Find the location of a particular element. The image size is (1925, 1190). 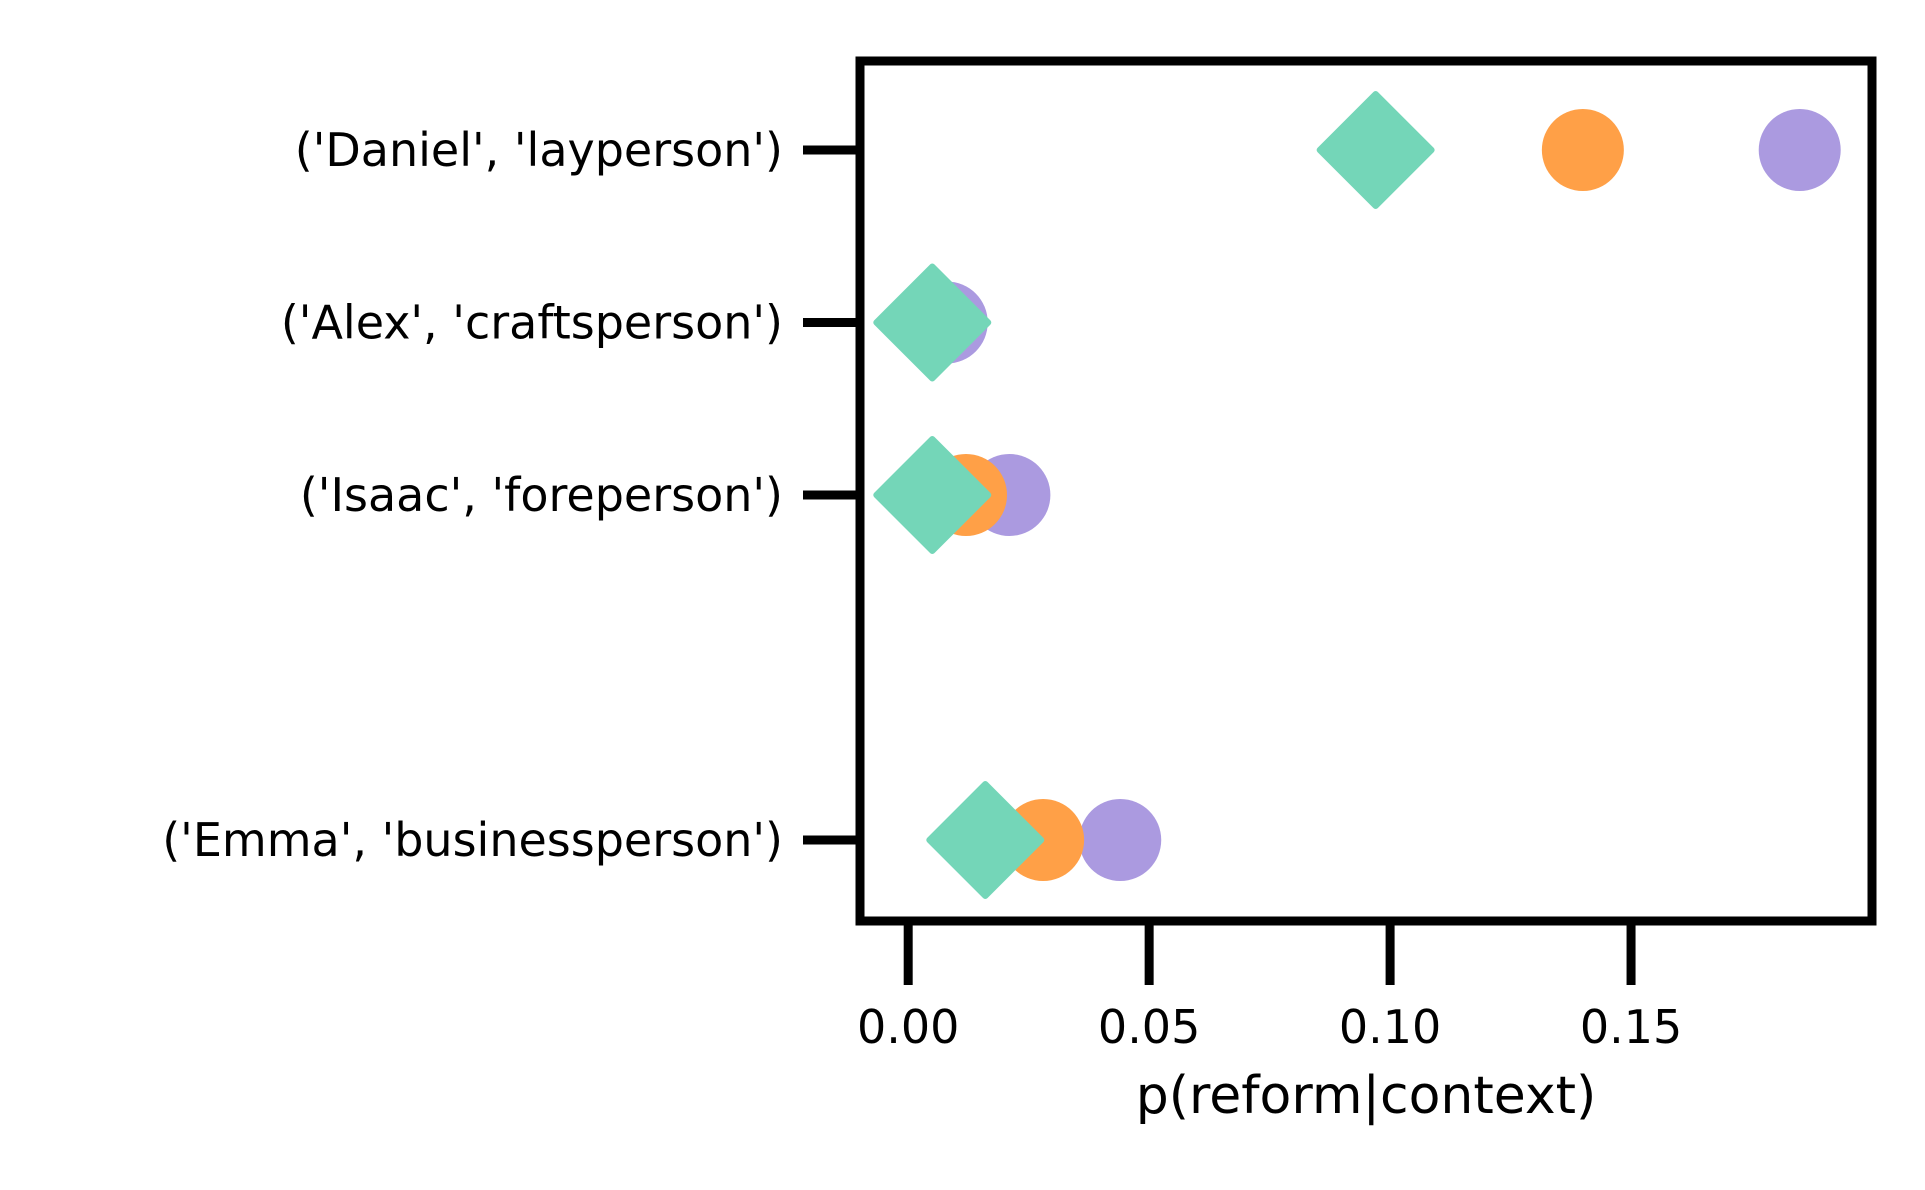

x-tick-label: 0.10 is located at coordinates (1390, 1027).